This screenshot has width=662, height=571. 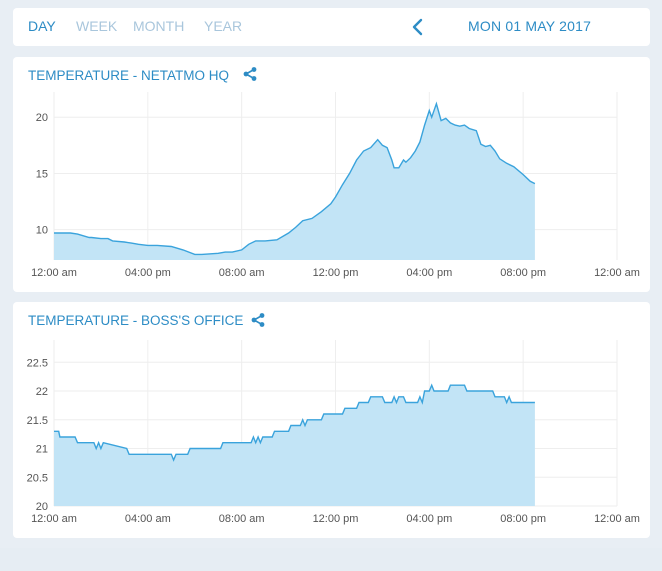 What do you see at coordinates (148, 519) in the screenshot?
I see `x-tick-label: 04:00 am` at bounding box center [148, 519].